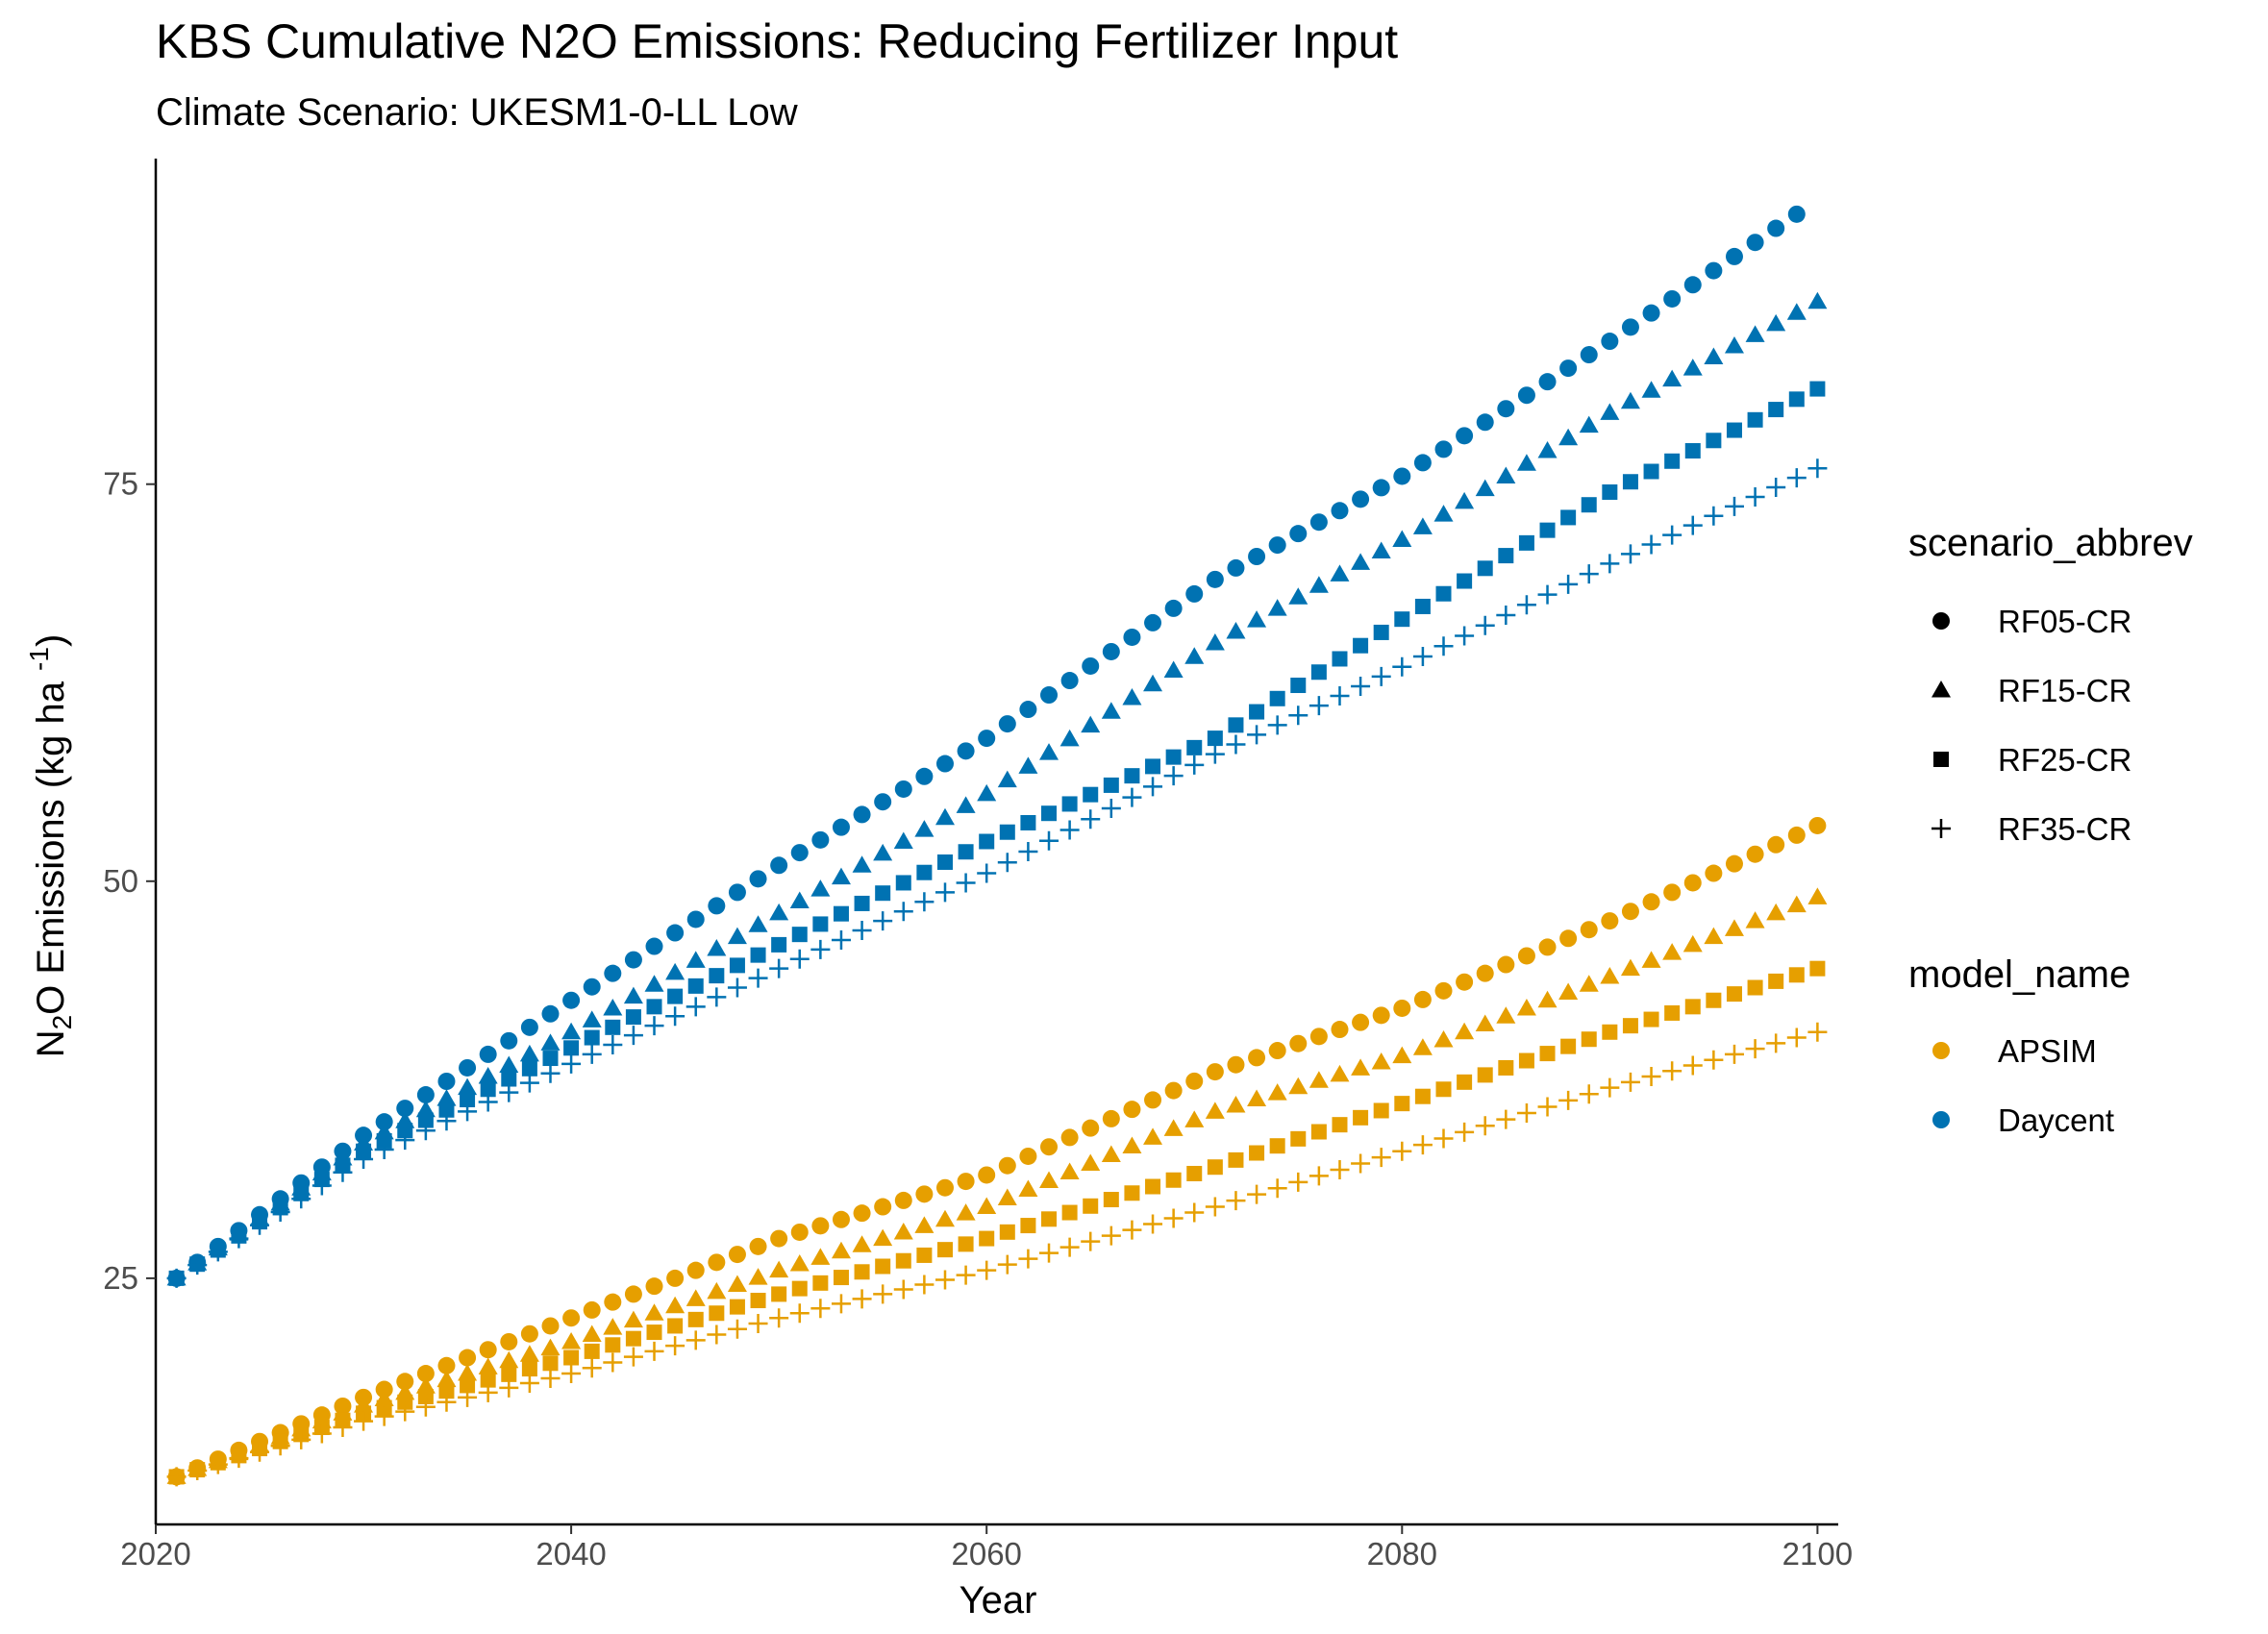  I want to click on x-tick-label: 2060, so click(986, 1554).